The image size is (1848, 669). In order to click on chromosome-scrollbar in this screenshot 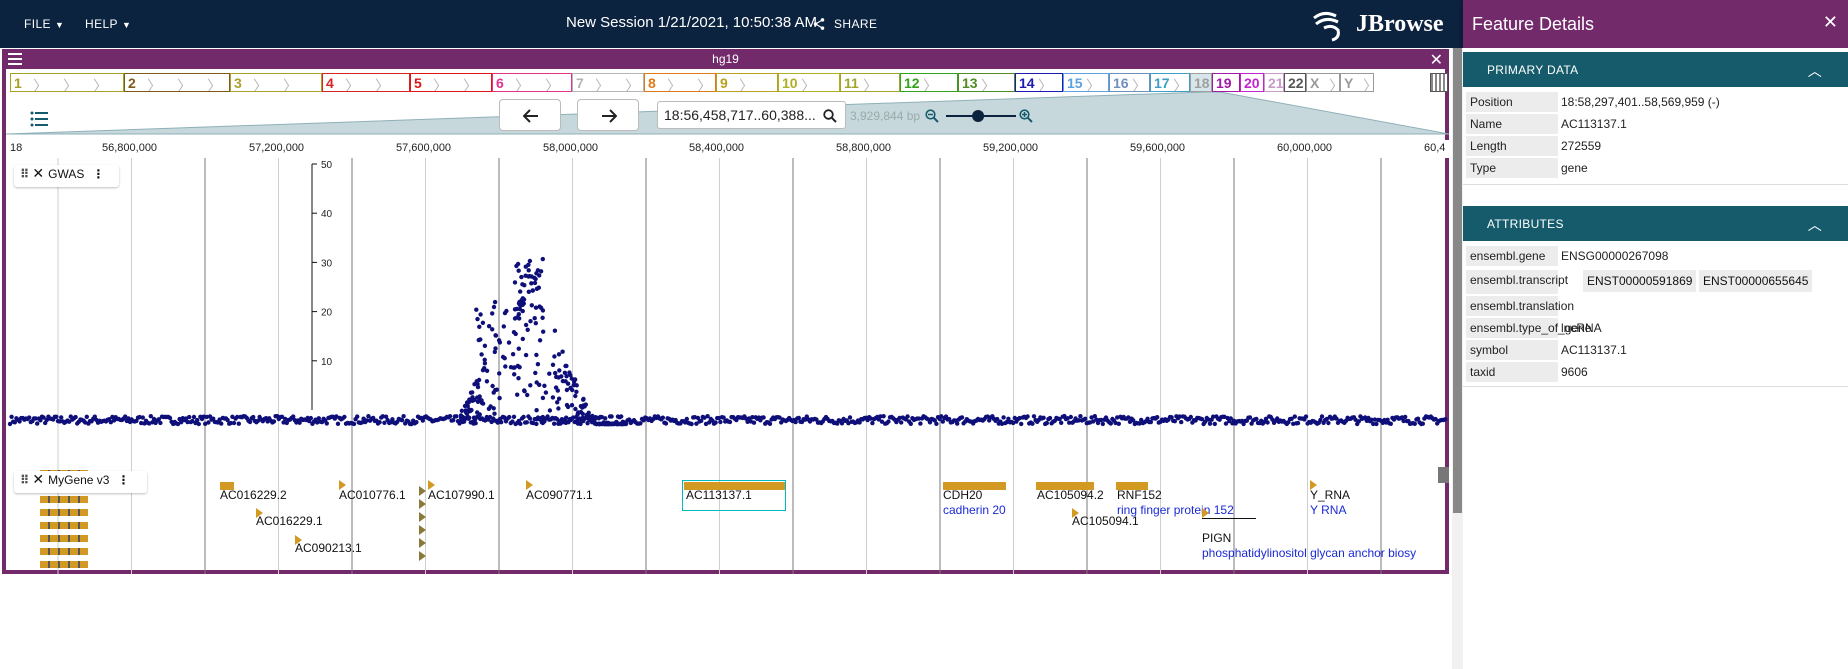, I will do `click(1439, 82)`.